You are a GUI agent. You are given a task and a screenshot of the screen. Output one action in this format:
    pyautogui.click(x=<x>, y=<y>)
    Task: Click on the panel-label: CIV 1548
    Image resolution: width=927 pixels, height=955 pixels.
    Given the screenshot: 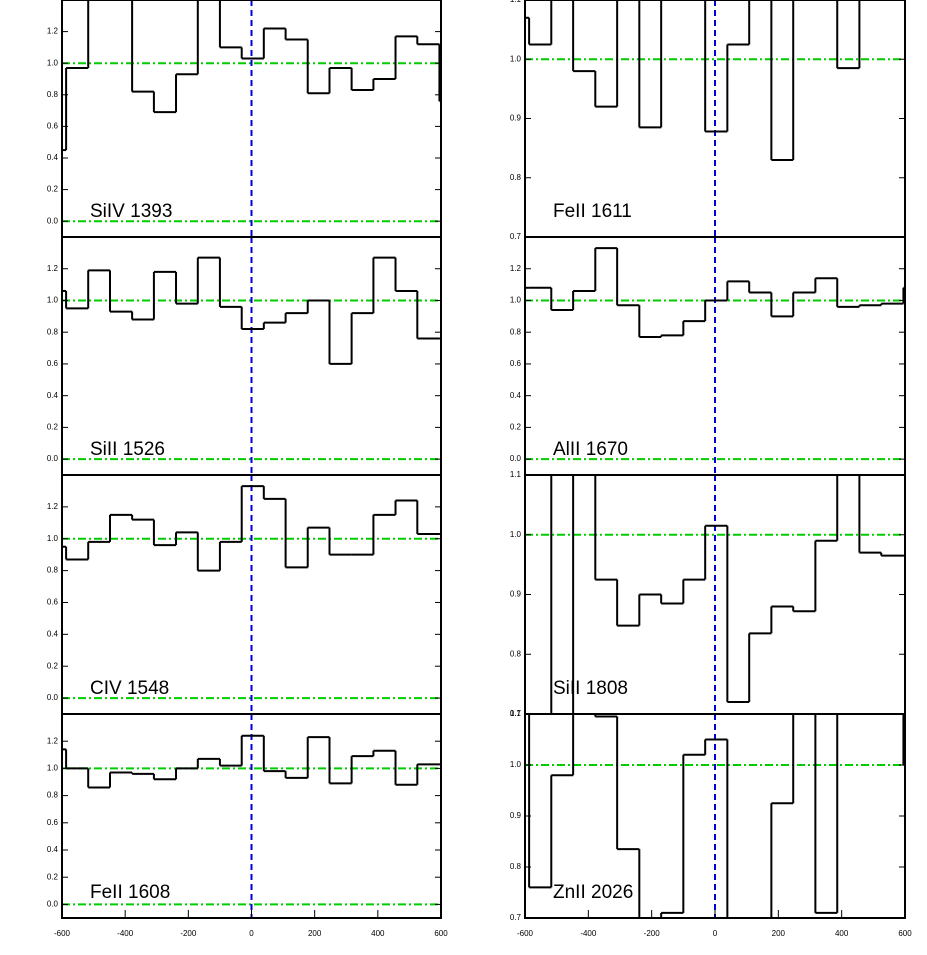 What is the action you would take?
    pyautogui.click(x=129, y=688)
    